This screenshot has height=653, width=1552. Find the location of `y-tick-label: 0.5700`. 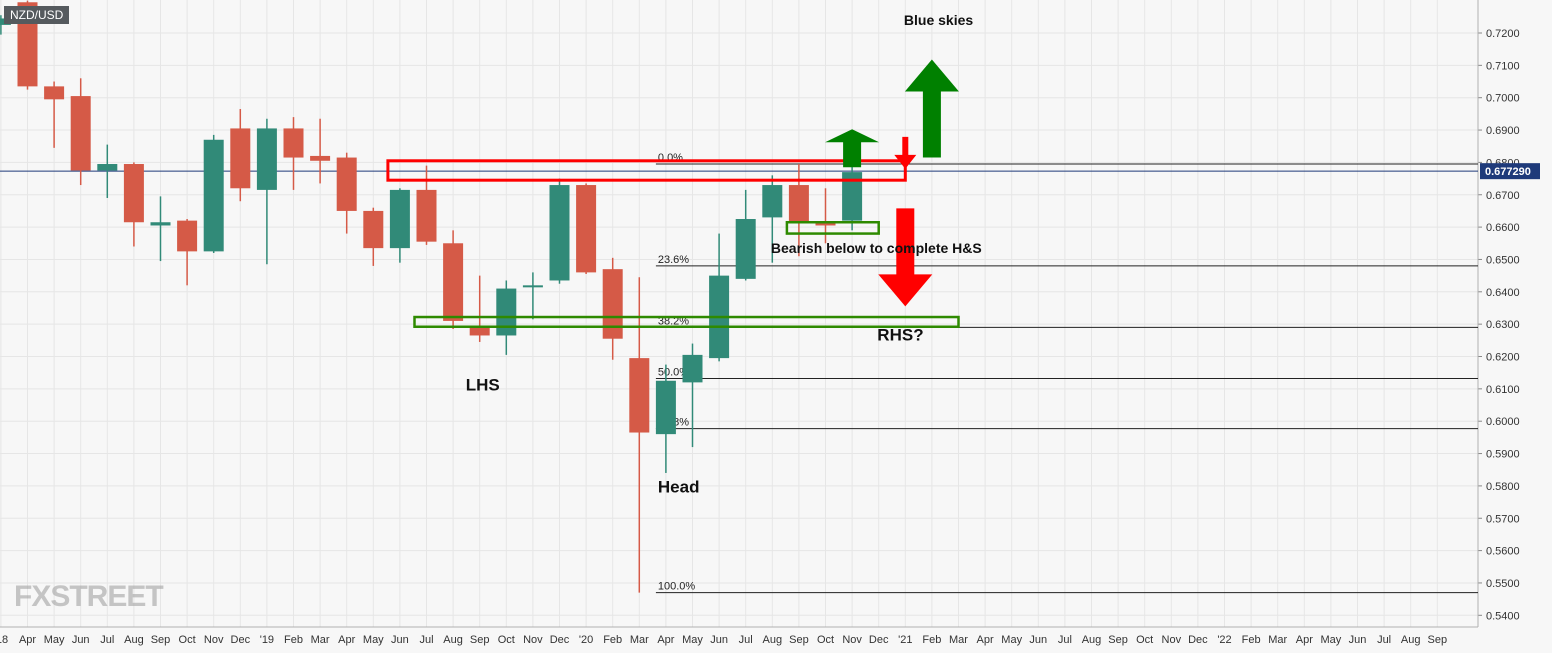

y-tick-label: 0.5700 is located at coordinates (1503, 519).